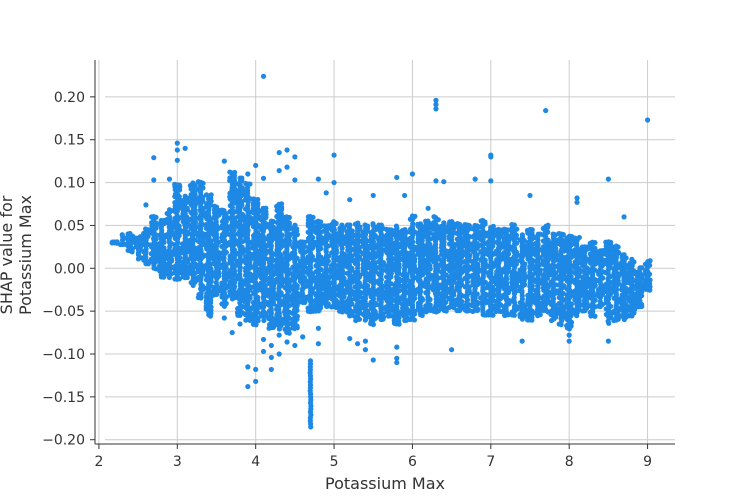  I want to click on x-tick-label-5: 7, so click(490, 462).